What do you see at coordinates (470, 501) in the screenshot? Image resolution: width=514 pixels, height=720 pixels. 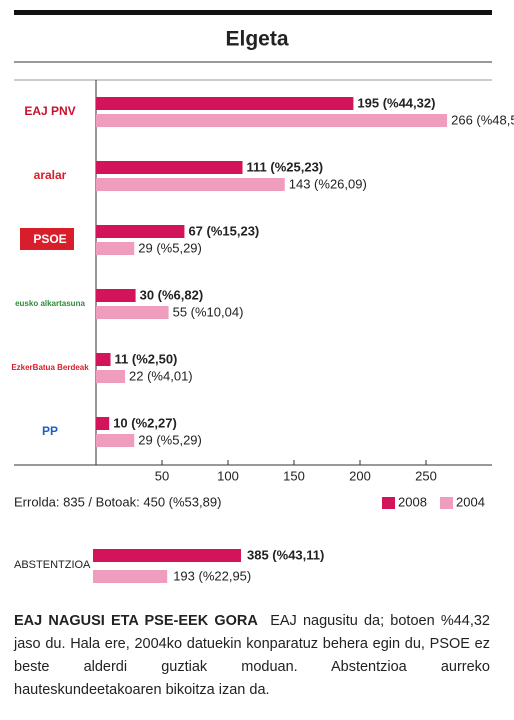 I see `legend-label: 2004` at bounding box center [470, 501].